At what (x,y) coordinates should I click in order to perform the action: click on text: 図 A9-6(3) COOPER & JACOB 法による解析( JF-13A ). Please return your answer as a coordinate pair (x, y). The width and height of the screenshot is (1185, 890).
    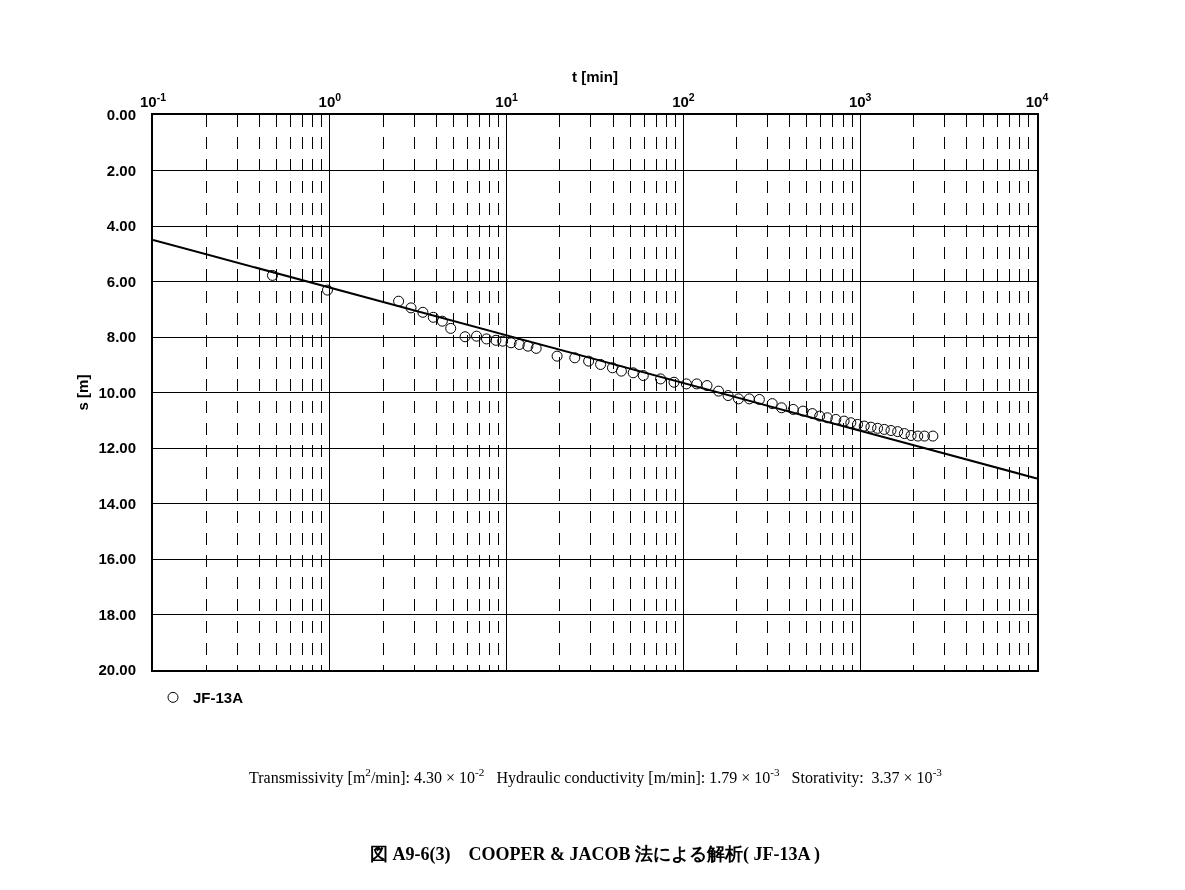
    Looking at the image, I should click on (595, 854).